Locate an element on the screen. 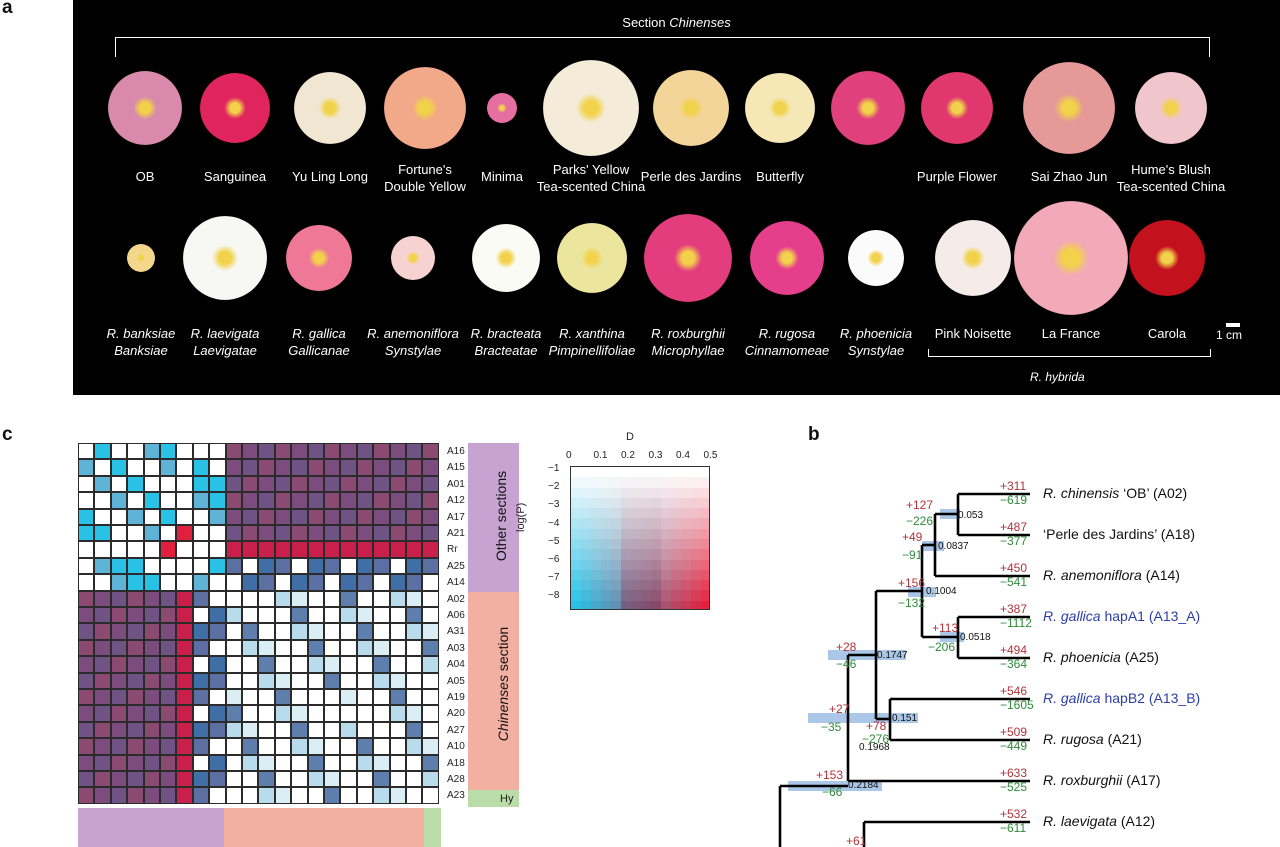 Image resolution: width=1280 pixels, height=847 pixels. species-name: R. chinensis is located at coordinates (1081, 493).